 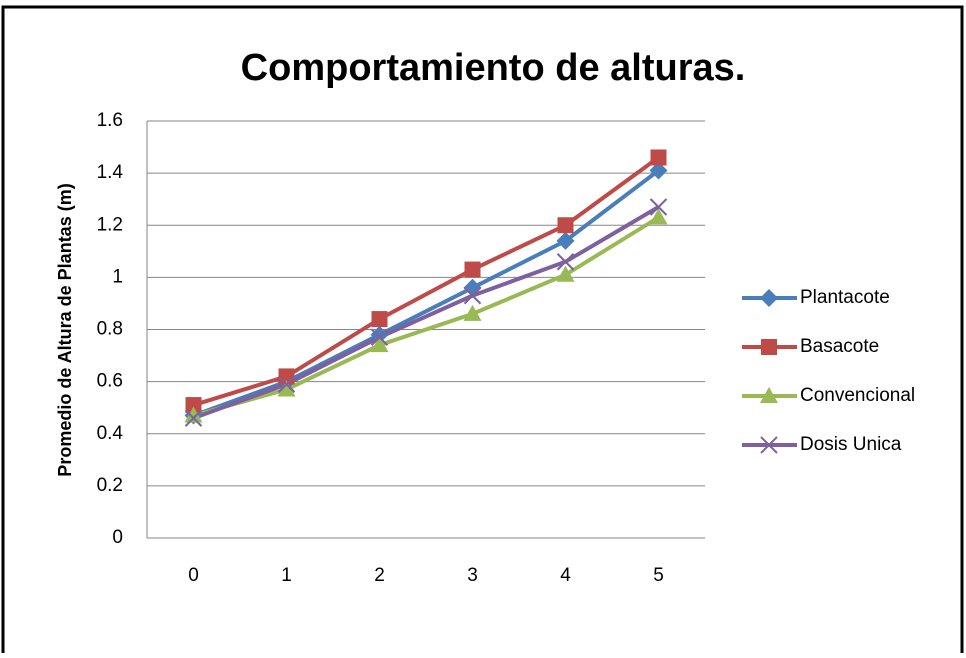 I want to click on y-tick-label: 0.8, so click(x=110, y=329).